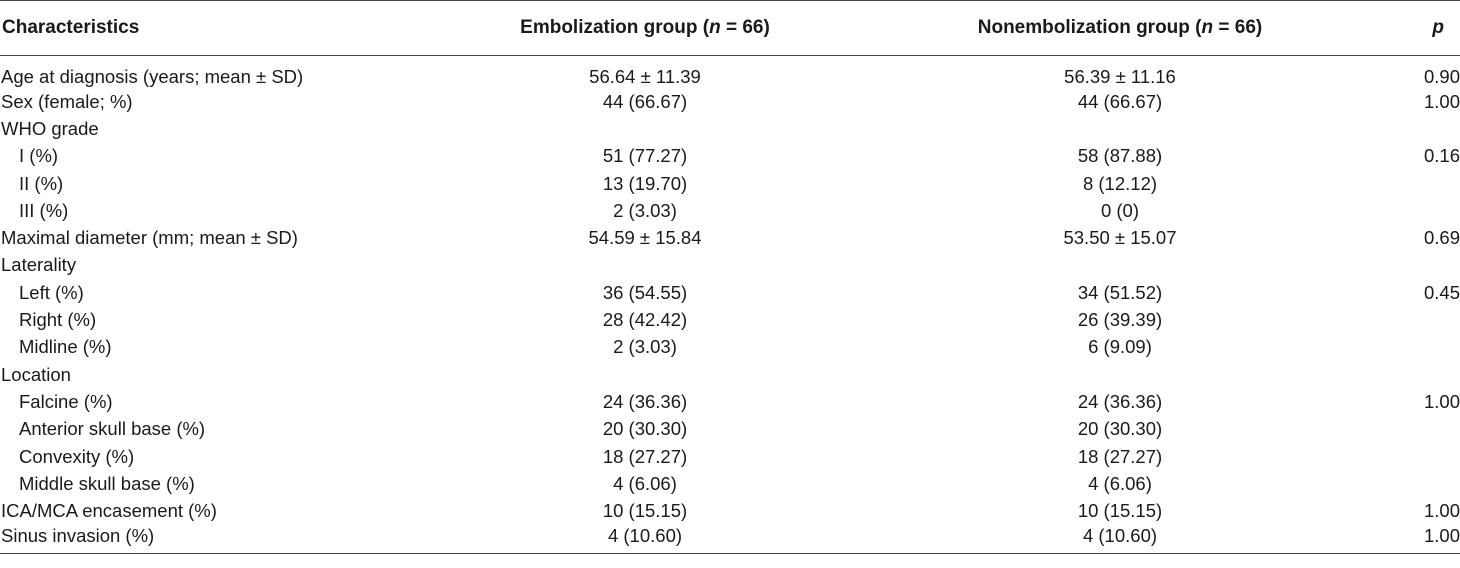 The width and height of the screenshot is (1460, 568). I want to click on row-embolization-value: 28 (42.42), so click(645, 320).